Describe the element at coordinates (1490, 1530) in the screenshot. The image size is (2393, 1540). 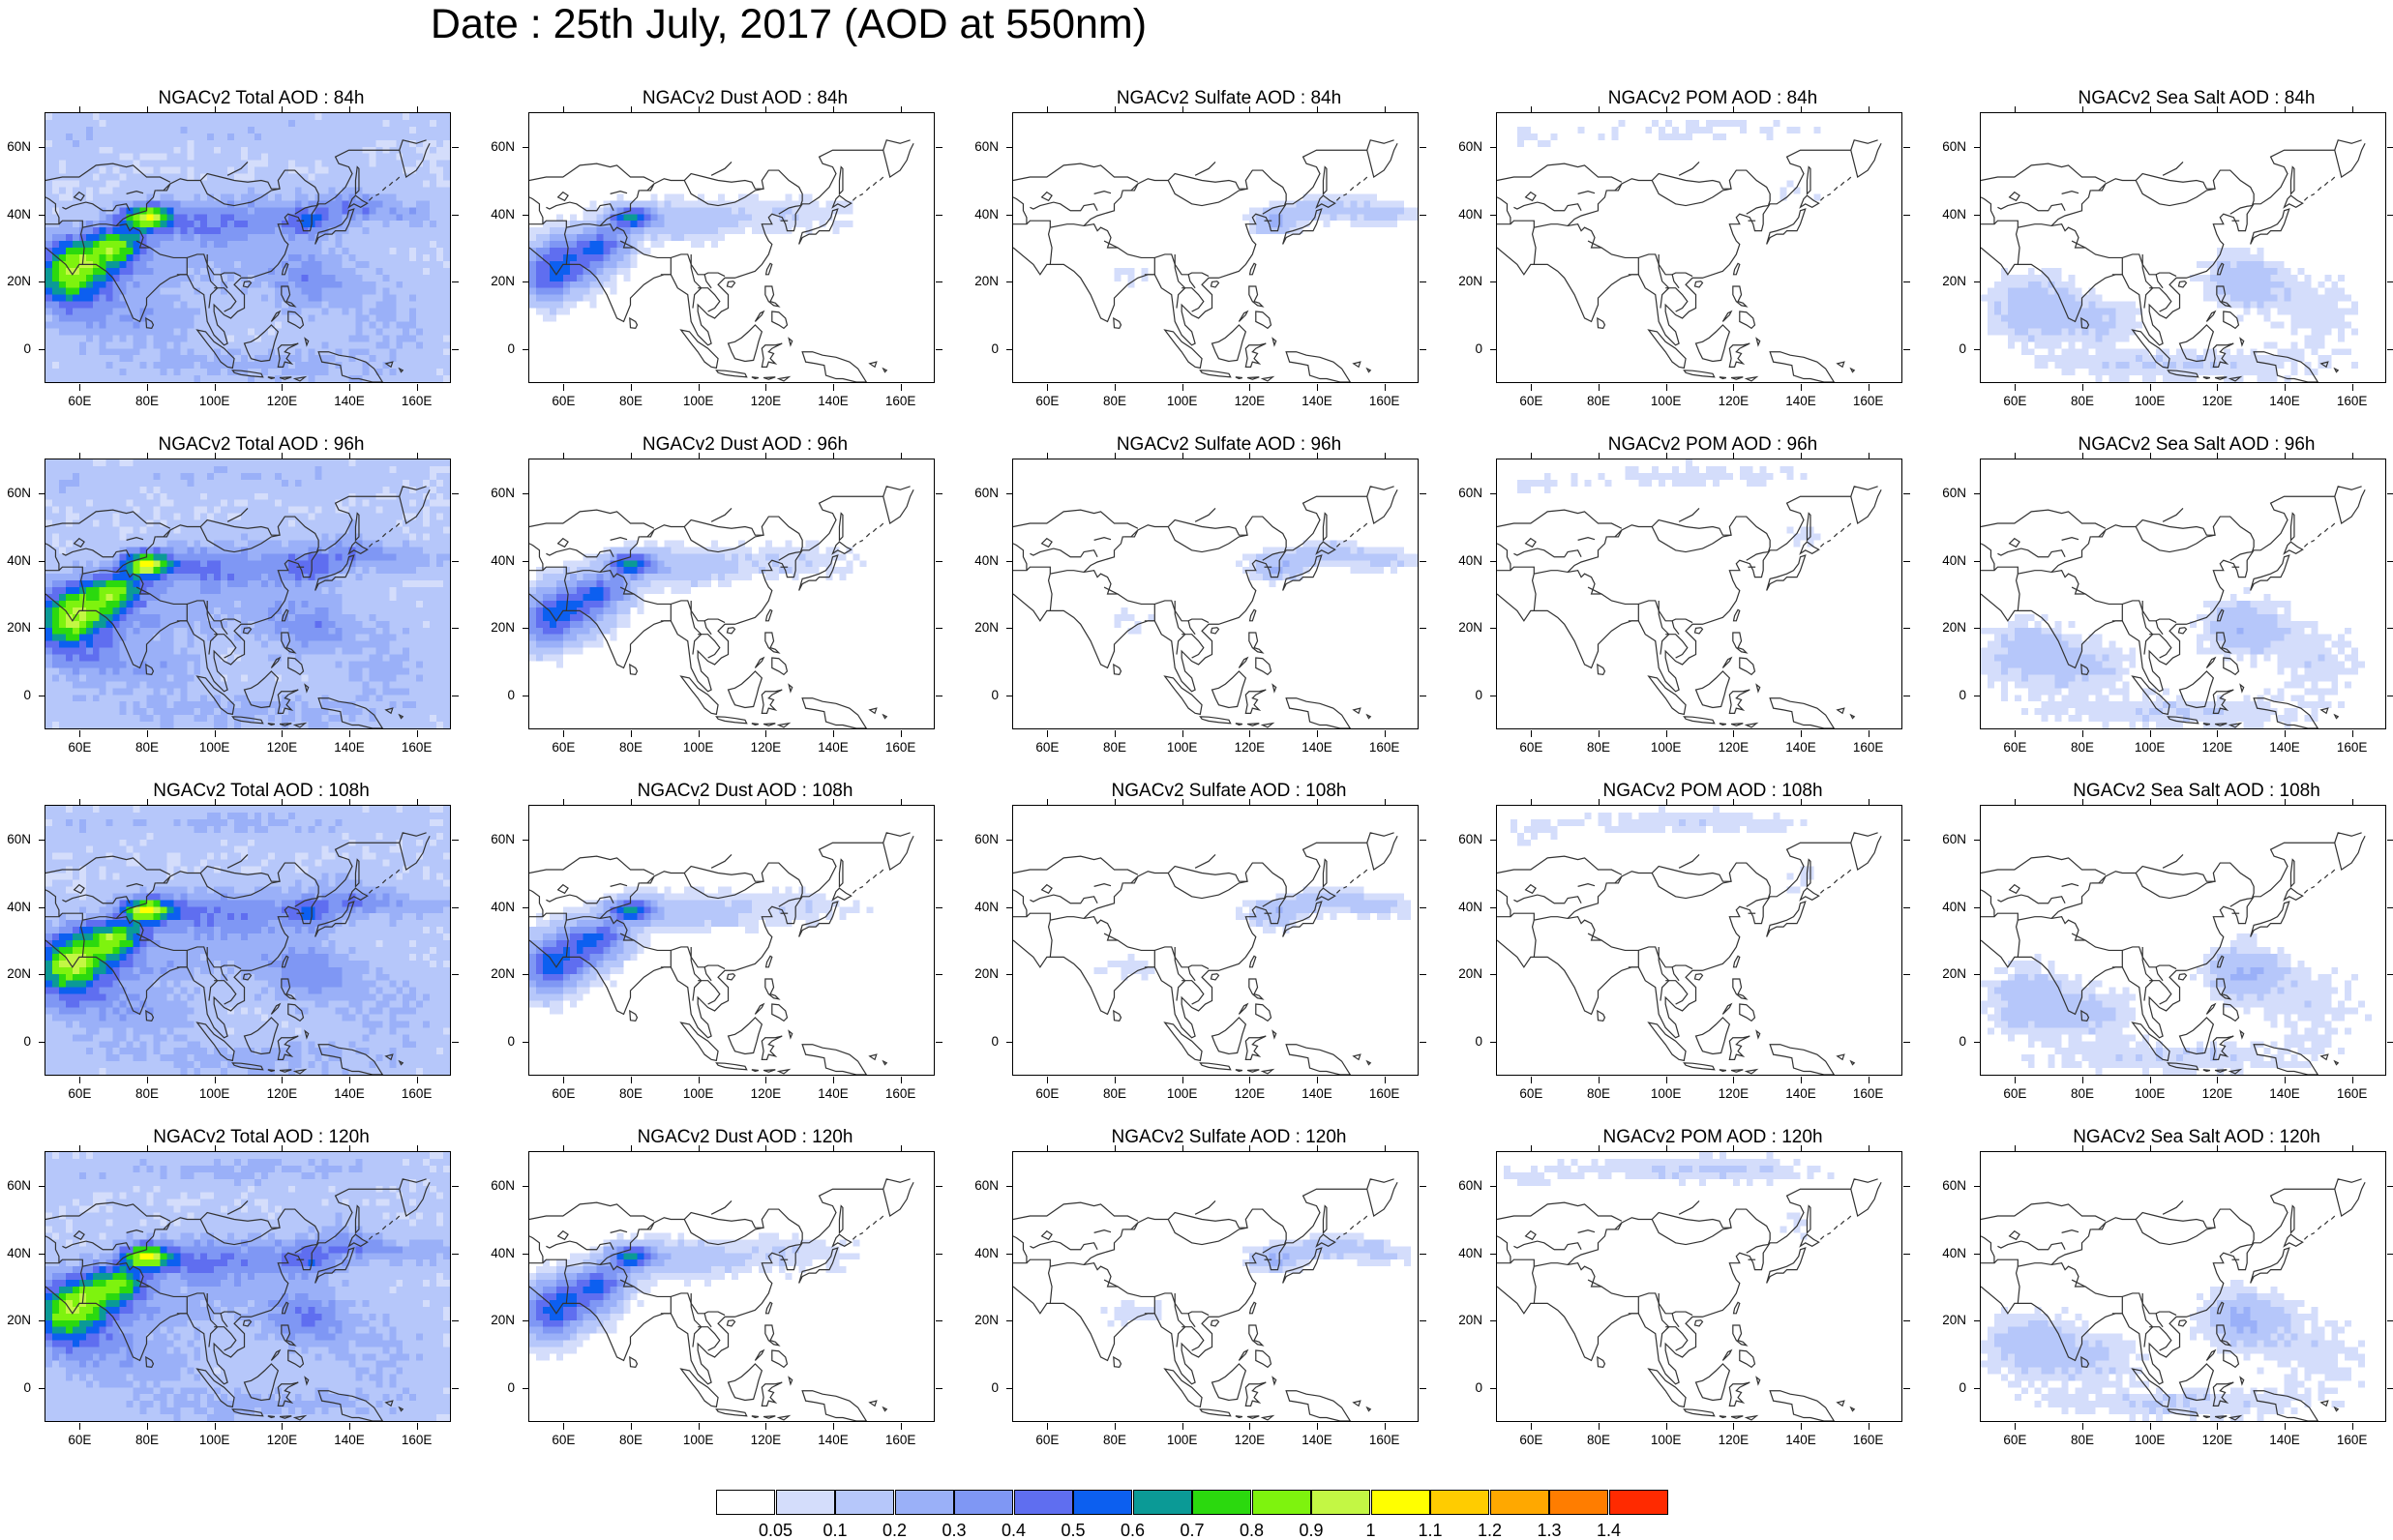
I see `colorbar-label: 1.2` at that location.